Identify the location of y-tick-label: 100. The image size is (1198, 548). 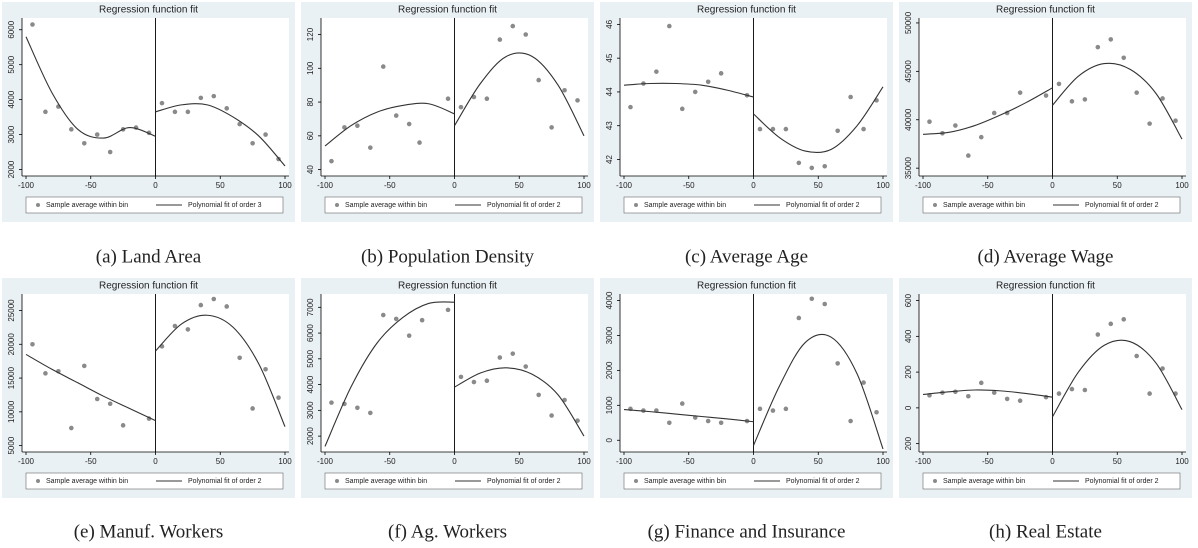
(310, 68).